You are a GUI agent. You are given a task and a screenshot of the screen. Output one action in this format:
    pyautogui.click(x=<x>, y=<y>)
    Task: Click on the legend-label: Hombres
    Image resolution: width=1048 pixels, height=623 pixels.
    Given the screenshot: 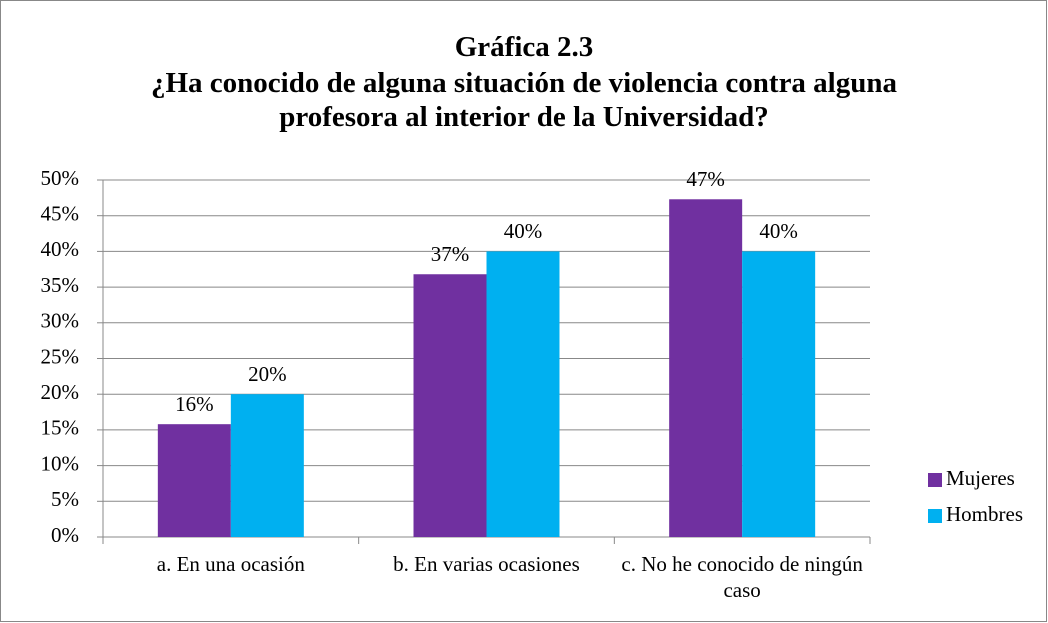 What is the action you would take?
    pyautogui.click(x=984, y=514)
    